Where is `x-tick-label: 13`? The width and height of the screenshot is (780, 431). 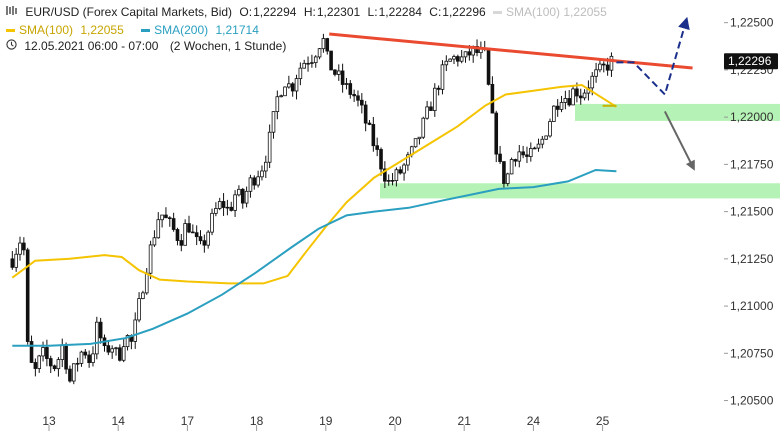 x-tick-label: 13 is located at coordinates (49, 421).